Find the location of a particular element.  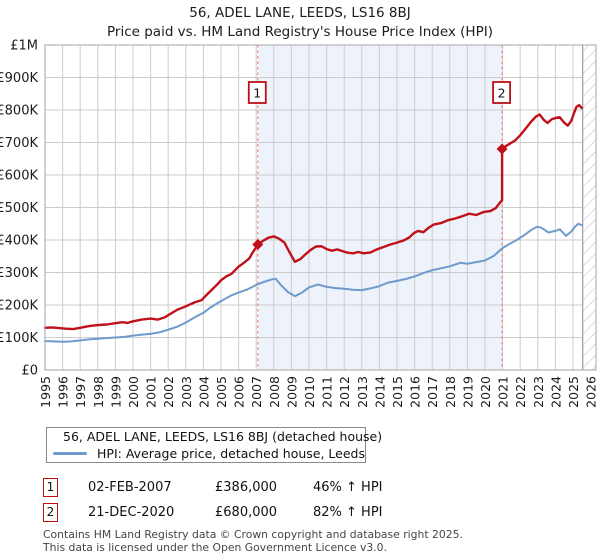

sale-price: £680,000 is located at coordinates (246, 512).